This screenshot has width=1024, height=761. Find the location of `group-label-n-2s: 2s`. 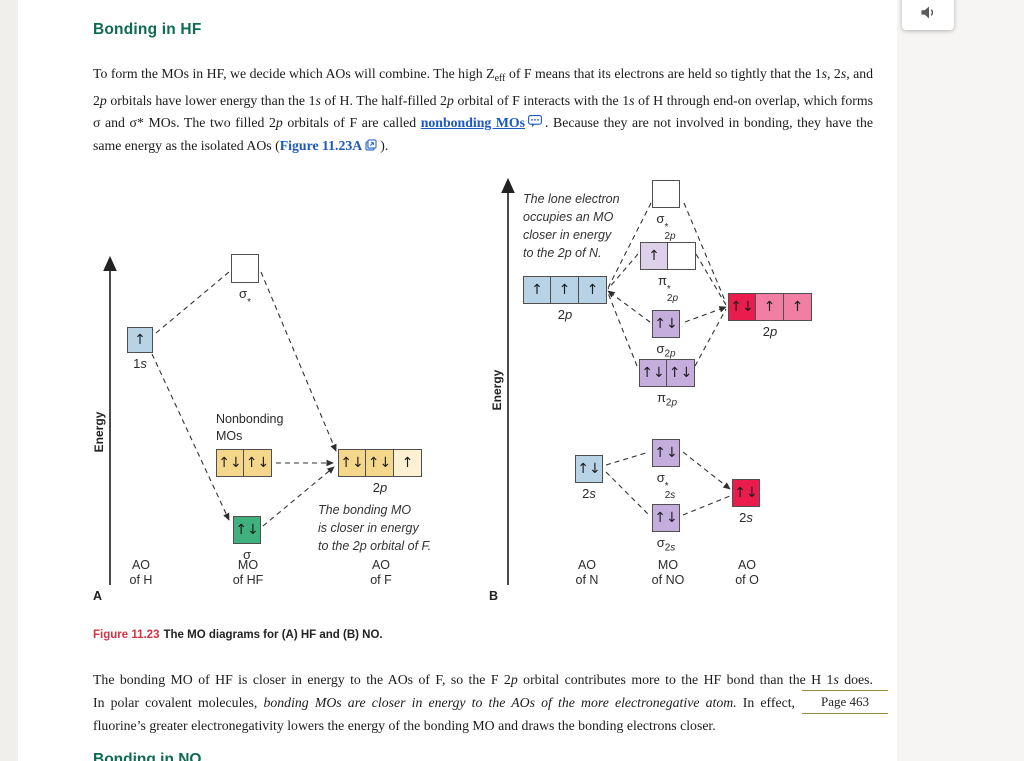

group-label-n-2s: 2s is located at coordinates (589, 493).